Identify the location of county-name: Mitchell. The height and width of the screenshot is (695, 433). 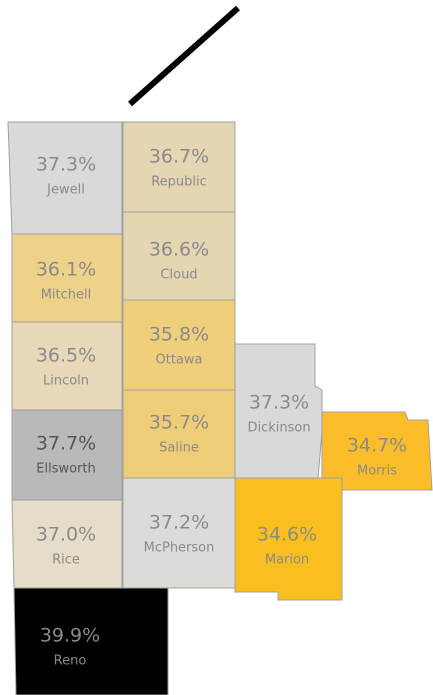
(66, 295).